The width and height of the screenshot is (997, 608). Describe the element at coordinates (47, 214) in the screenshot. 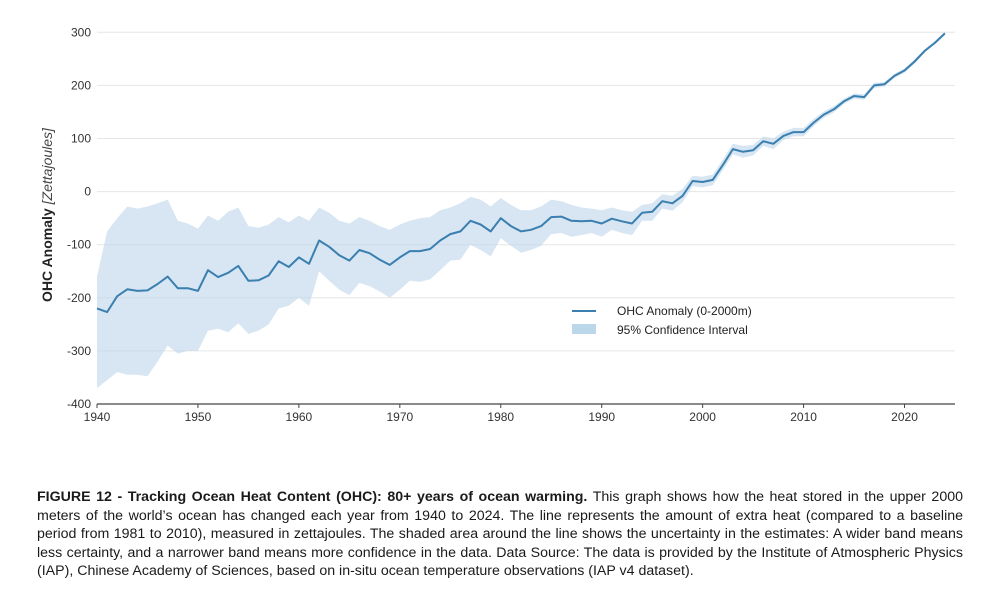

I see `y-axis-title: OHC Anomaly[Zettajoules]` at that location.